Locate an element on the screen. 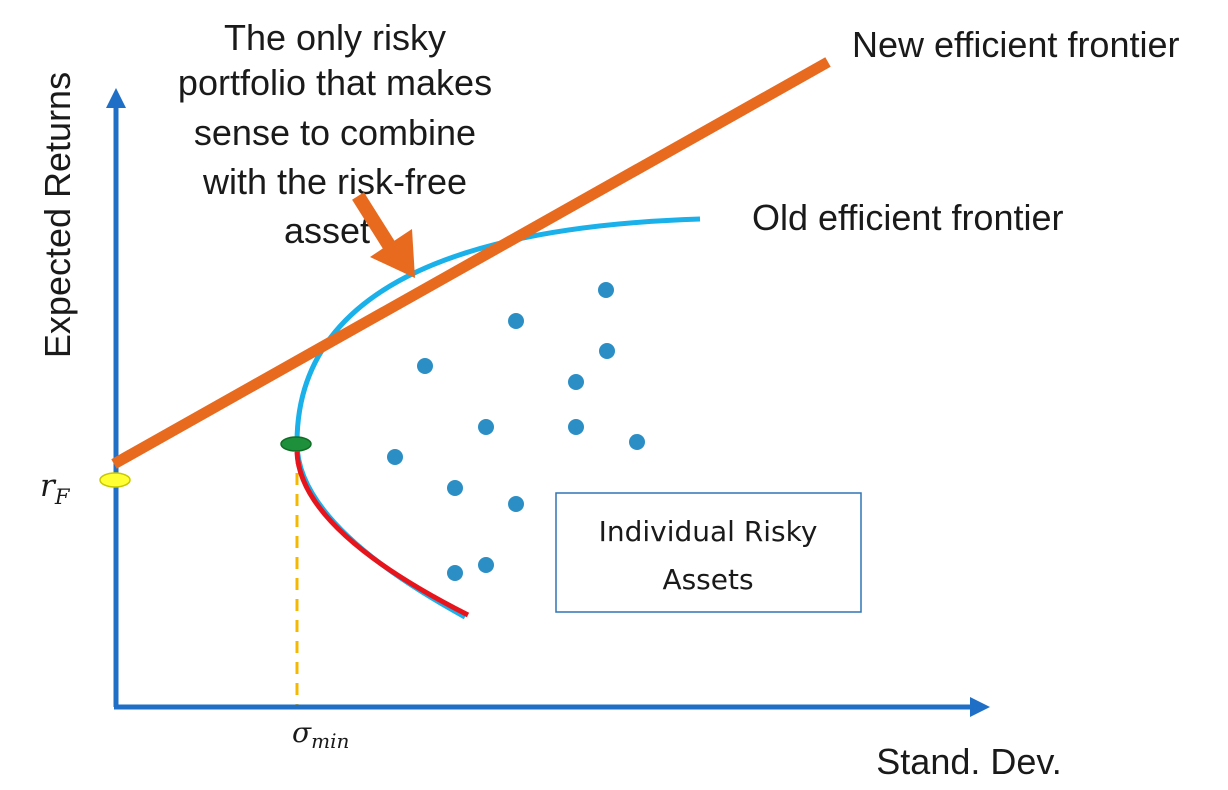 The height and width of the screenshot is (790, 1228). rf-subscript: F is located at coordinates (62, 497).